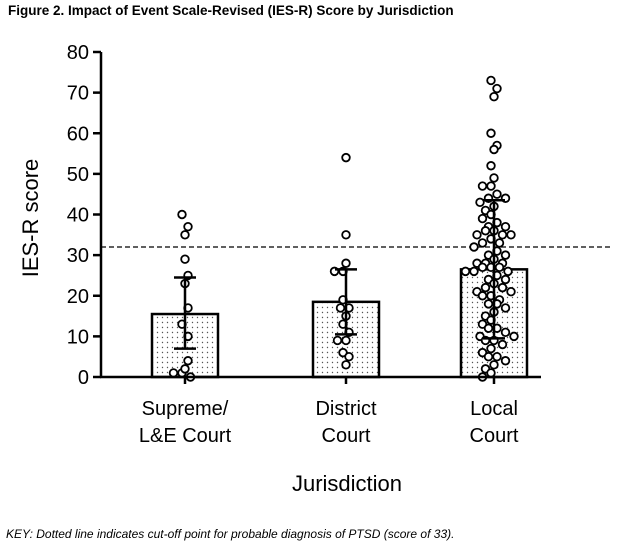  What do you see at coordinates (78, 256) in the screenshot?
I see `y-tick-label: 30` at bounding box center [78, 256].